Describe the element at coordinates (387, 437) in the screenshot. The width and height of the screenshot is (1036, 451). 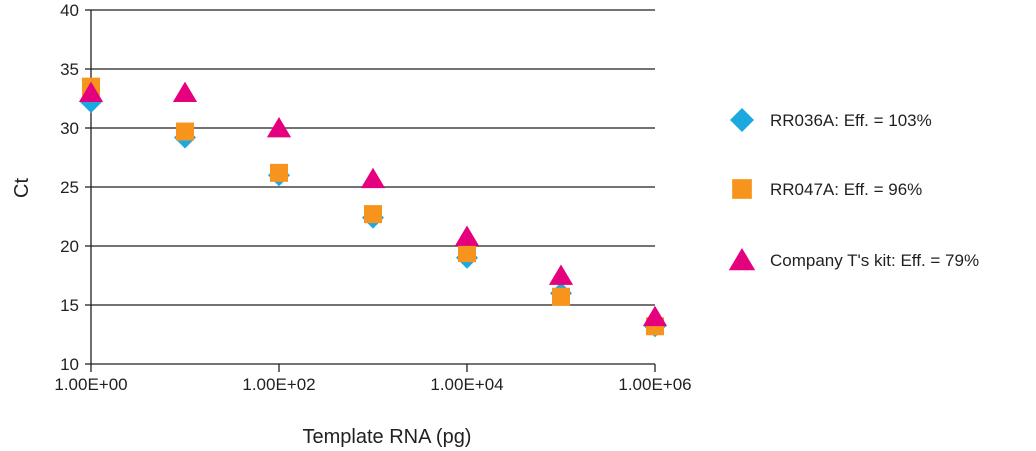
I see `x-axis-title: Template RNA (pg)` at that location.